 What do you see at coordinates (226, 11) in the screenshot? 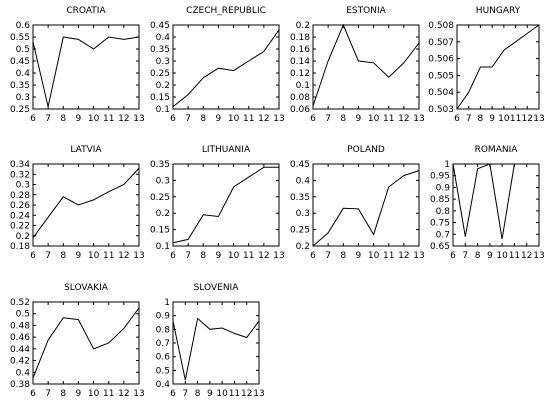
I see `panel-title: CZECH_REPUBLIC` at bounding box center [226, 11].